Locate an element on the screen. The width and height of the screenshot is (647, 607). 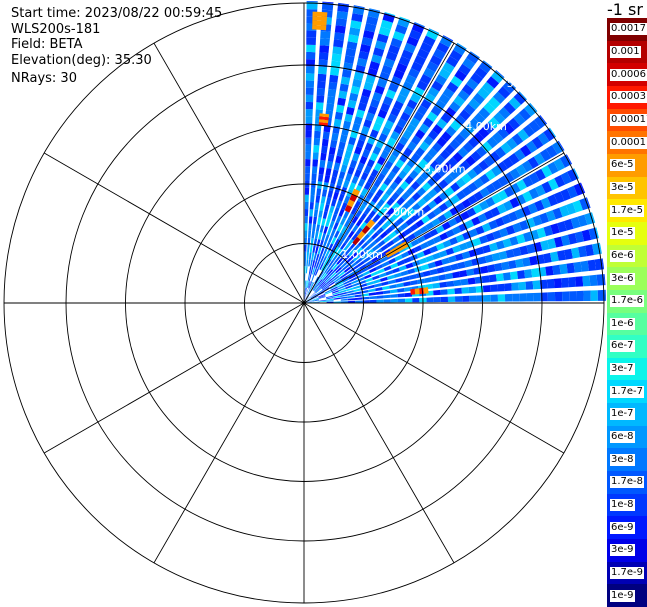
range-labels: 1.00km 2.00km 3.00km 4.00km 5. is located at coordinates (429, 169).